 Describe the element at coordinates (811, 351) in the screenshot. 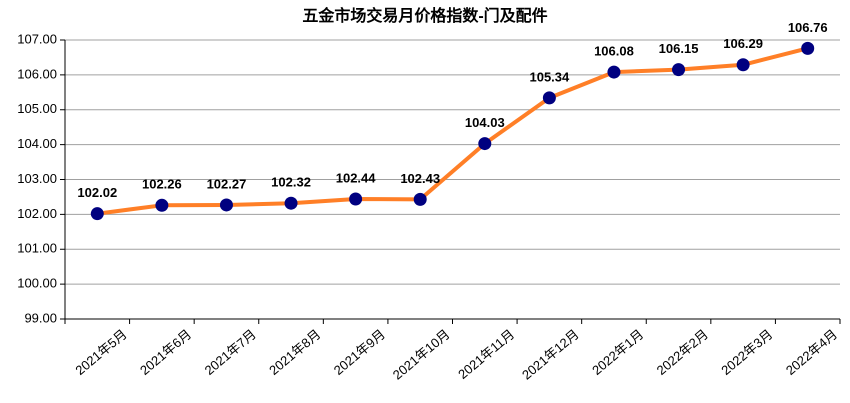

I see `x-tick-label: 2022年4月` at that location.